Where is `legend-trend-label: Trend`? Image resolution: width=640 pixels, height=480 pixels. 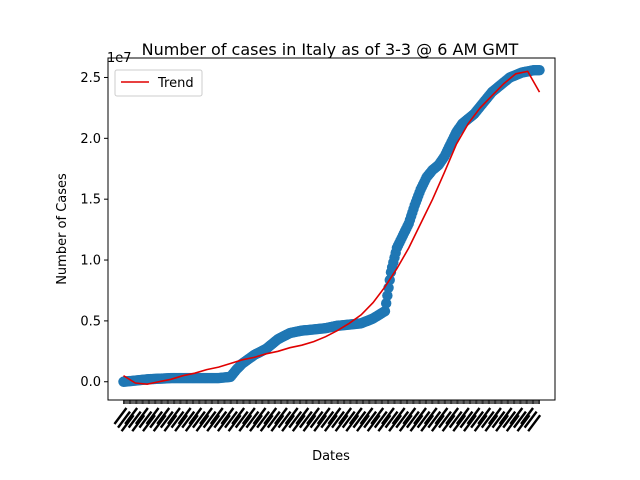 legend-trend-label: Trend is located at coordinates (175, 83).